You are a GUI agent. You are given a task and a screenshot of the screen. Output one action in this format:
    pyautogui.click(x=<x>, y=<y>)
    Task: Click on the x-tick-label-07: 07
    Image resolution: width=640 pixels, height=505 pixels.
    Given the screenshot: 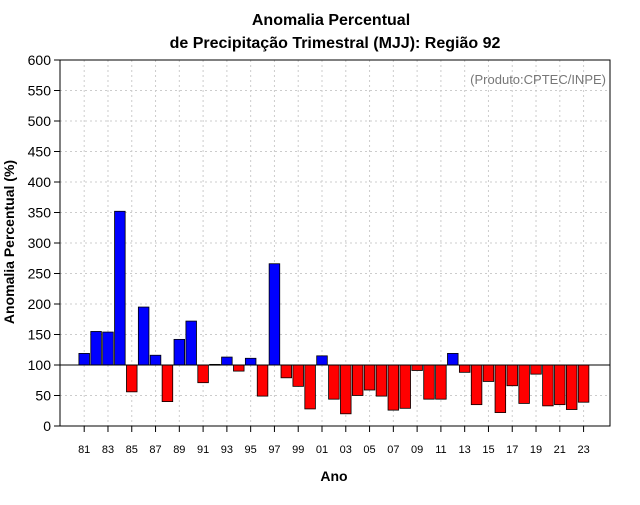 What is the action you would take?
    pyautogui.click(x=393, y=450)
    